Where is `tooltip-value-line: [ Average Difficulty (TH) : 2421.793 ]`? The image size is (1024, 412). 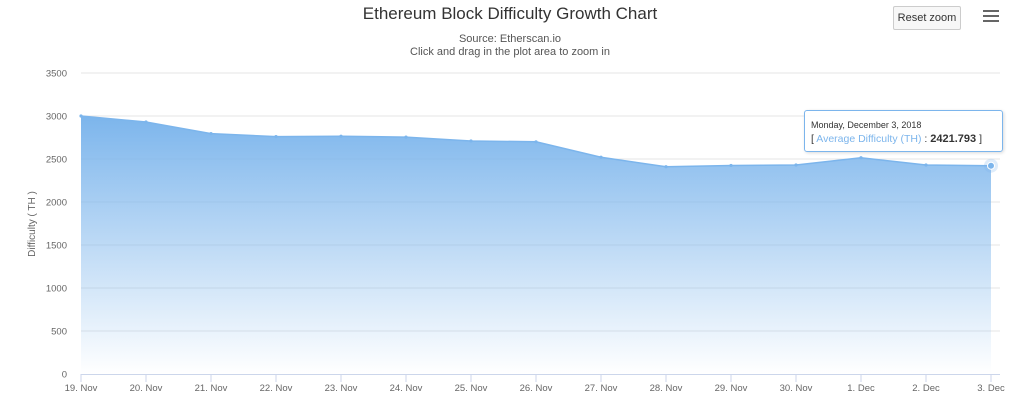
tooltip-value-line: [ Average Difficulty (TH) : 2421.793 ] is located at coordinates (906, 139).